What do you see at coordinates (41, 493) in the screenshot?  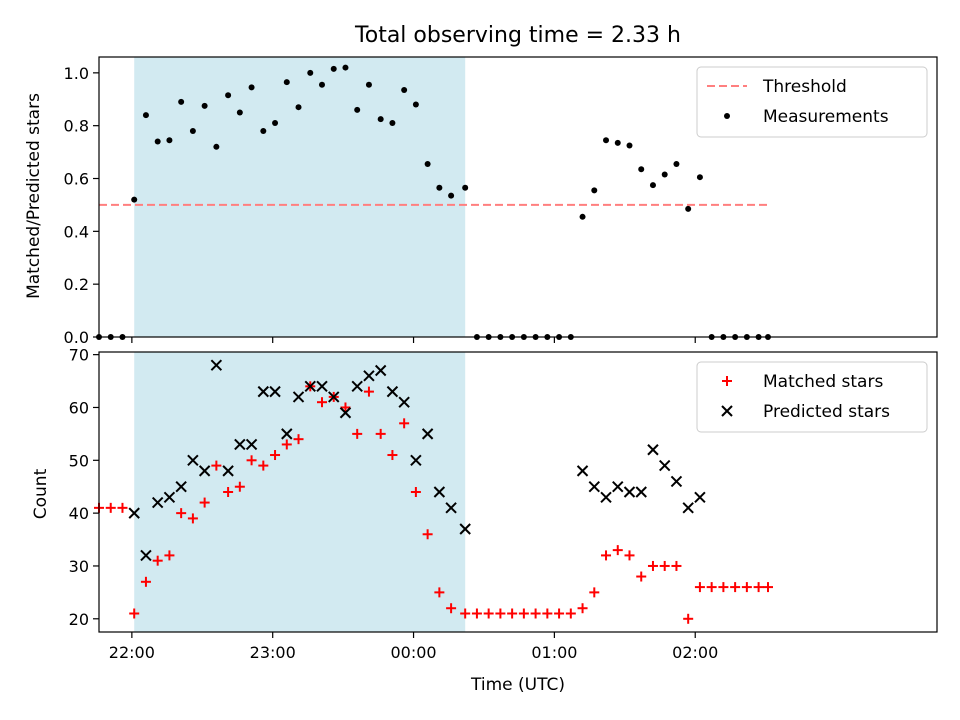 I see `bottom-y-axis-label: Count` at bounding box center [41, 493].